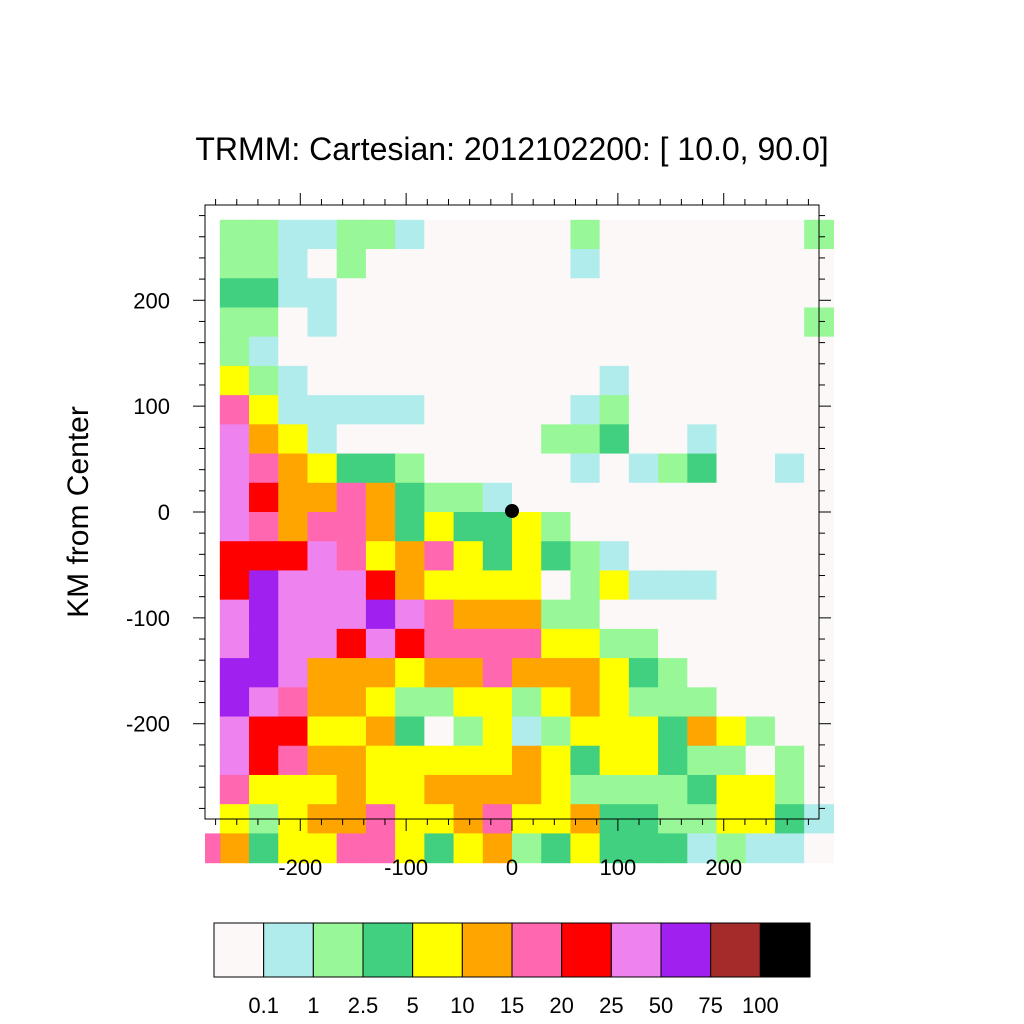 The width and height of the screenshot is (1024, 1024). Describe the element at coordinates (406, 867) in the screenshot. I see `x-tick-label: -100` at that location.